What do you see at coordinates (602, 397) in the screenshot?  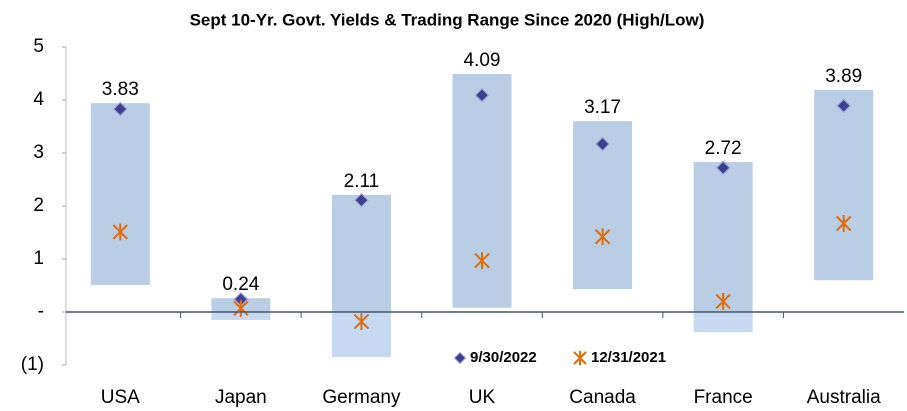 I see `x-tick-label: Canada` at bounding box center [602, 397].